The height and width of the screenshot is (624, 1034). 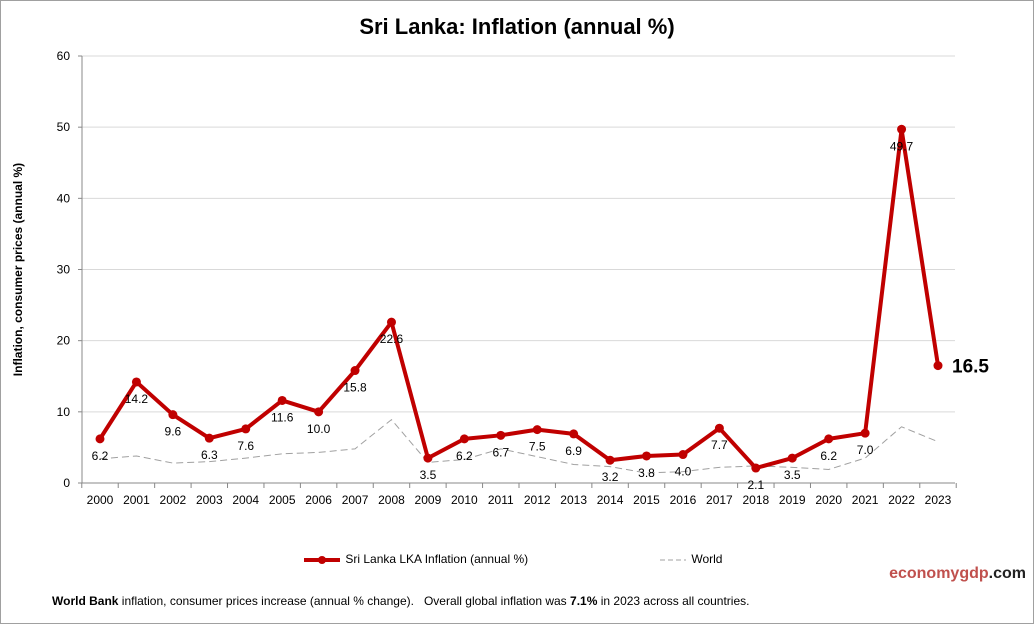 What do you see at coordinates (319, 429) in the screenshot?
I see `data-label: 10.0` at bounding box center [319, 429].